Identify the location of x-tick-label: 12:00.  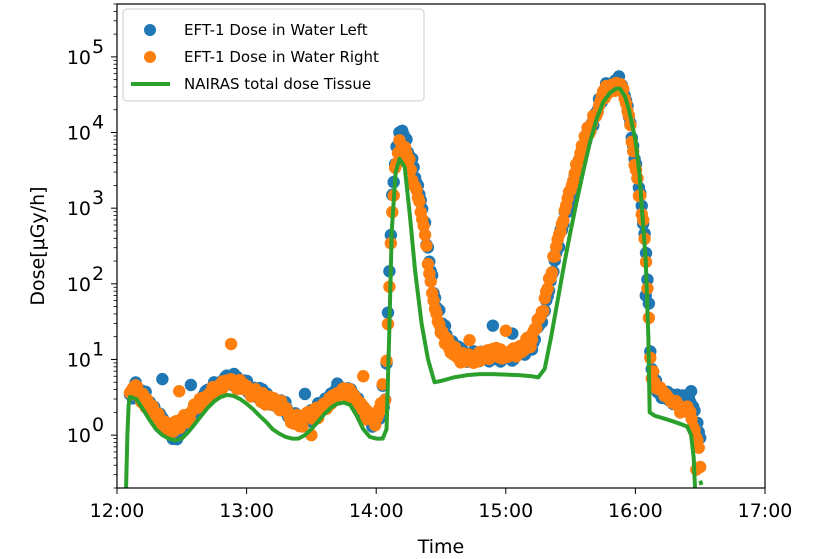
(117, 511).